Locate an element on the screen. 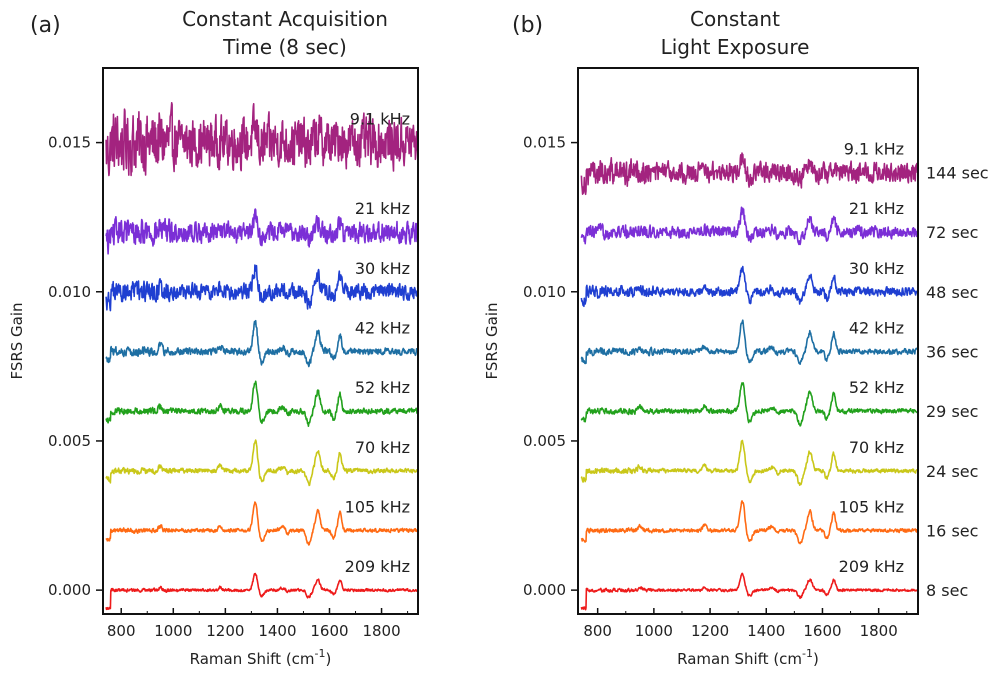 The height and width of the screenshot is (698, 1003). time-label: 36 sec is located at coordinates (952, 351).